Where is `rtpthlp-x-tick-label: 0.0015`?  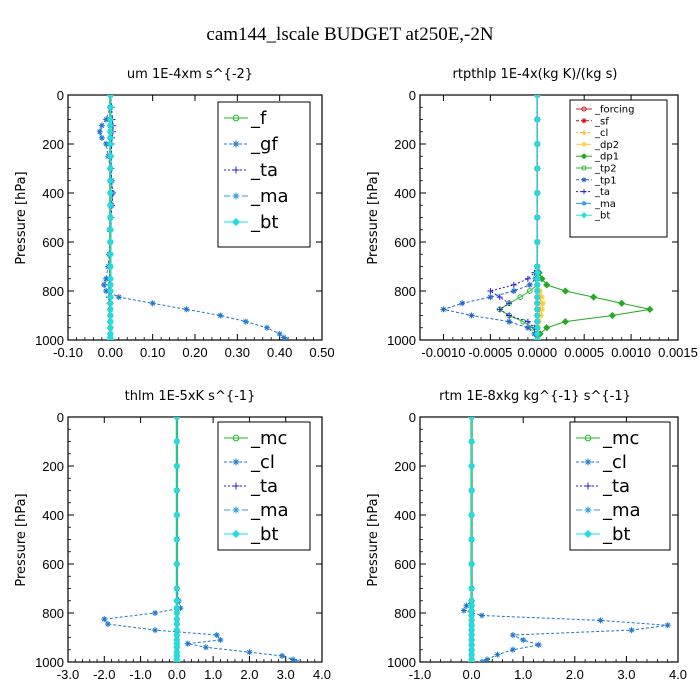
rtpthlp-x-tick-label: 0.0015 is located at coordinates (678, 352).